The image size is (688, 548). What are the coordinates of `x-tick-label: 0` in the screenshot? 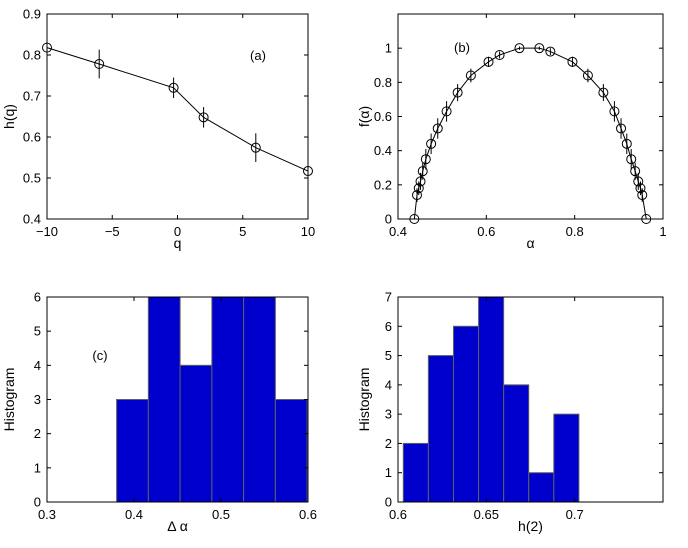 It's located at (177, 231).